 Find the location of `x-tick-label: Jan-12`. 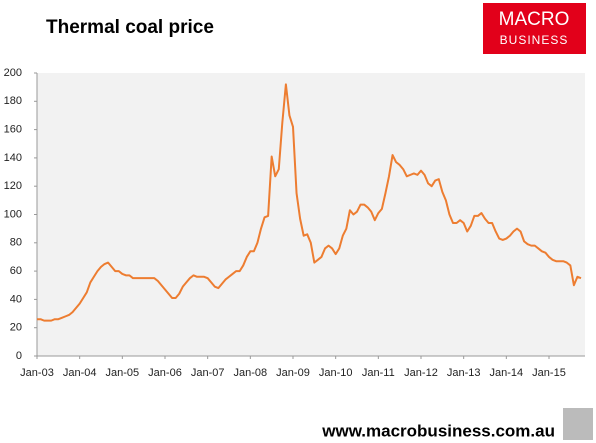

x-tick-label: Jan-12 is located at coordinates (421, 373).